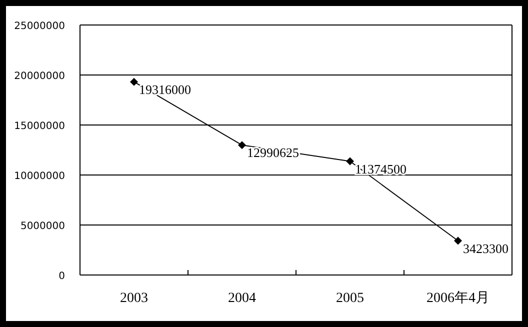  What do you see at coordinates (42, 226) in the screenshot?
I see `y-tick-label: 5000000` at bounding box center [42, 226].